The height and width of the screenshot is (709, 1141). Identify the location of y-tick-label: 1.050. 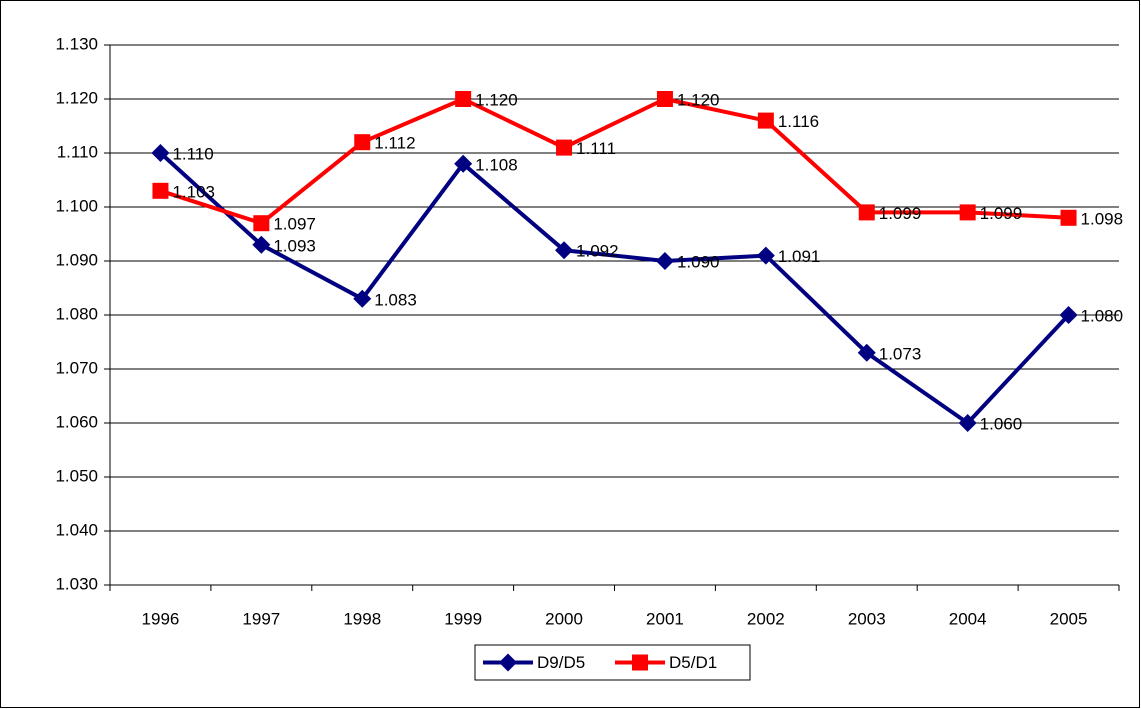
(76, 475).